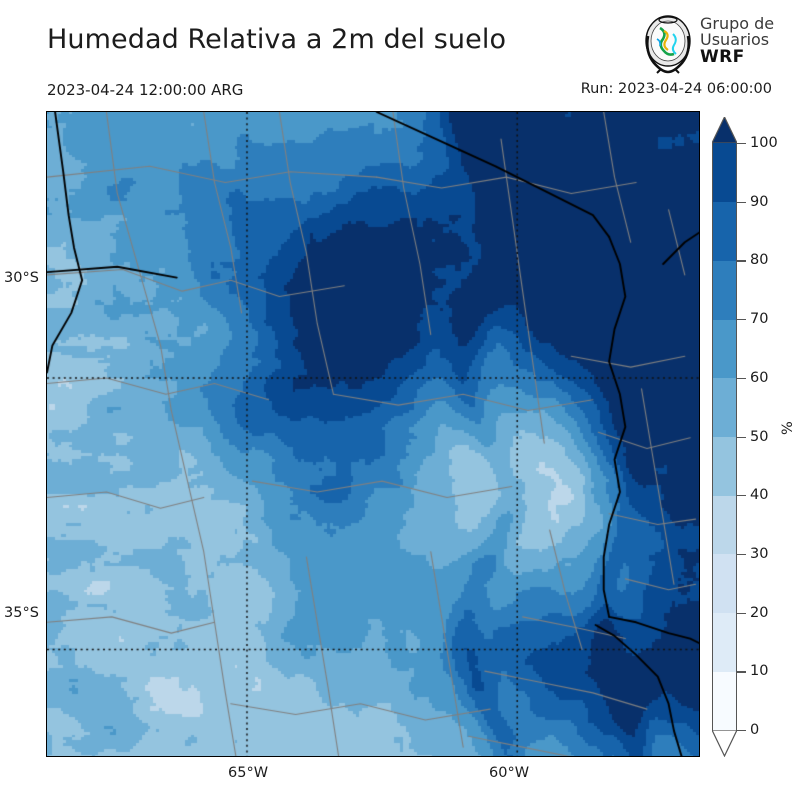 The height and width of the screenshot is (800, 800). I want to click on model-run-label: Run: 2023-04-24 06:00:00, so click(676, 89).